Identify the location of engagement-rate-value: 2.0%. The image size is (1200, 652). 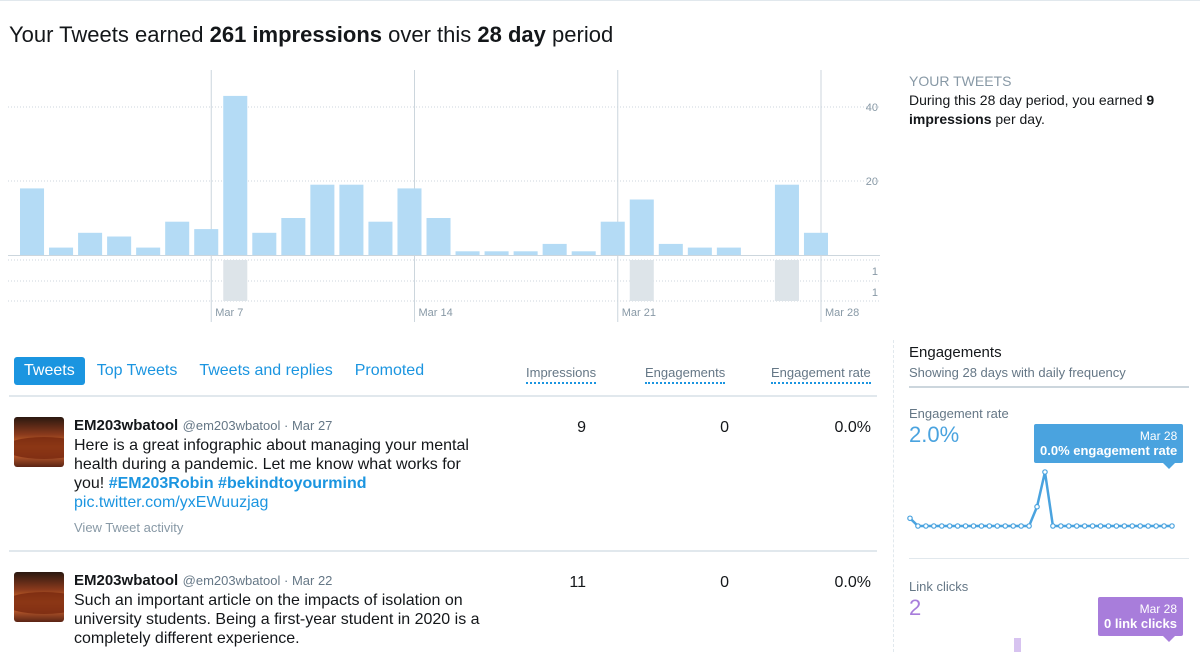
(934, 434).